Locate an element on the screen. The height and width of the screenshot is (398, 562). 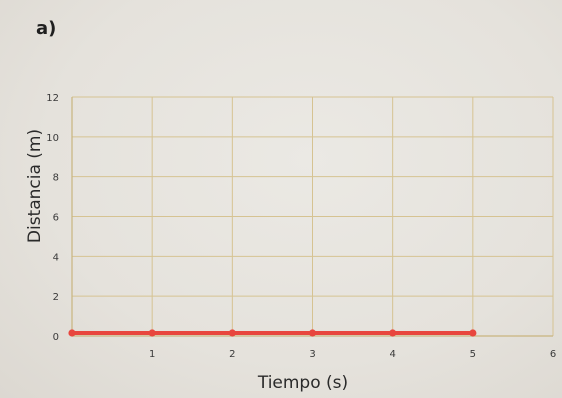
series is located at coordinates (272, 333).